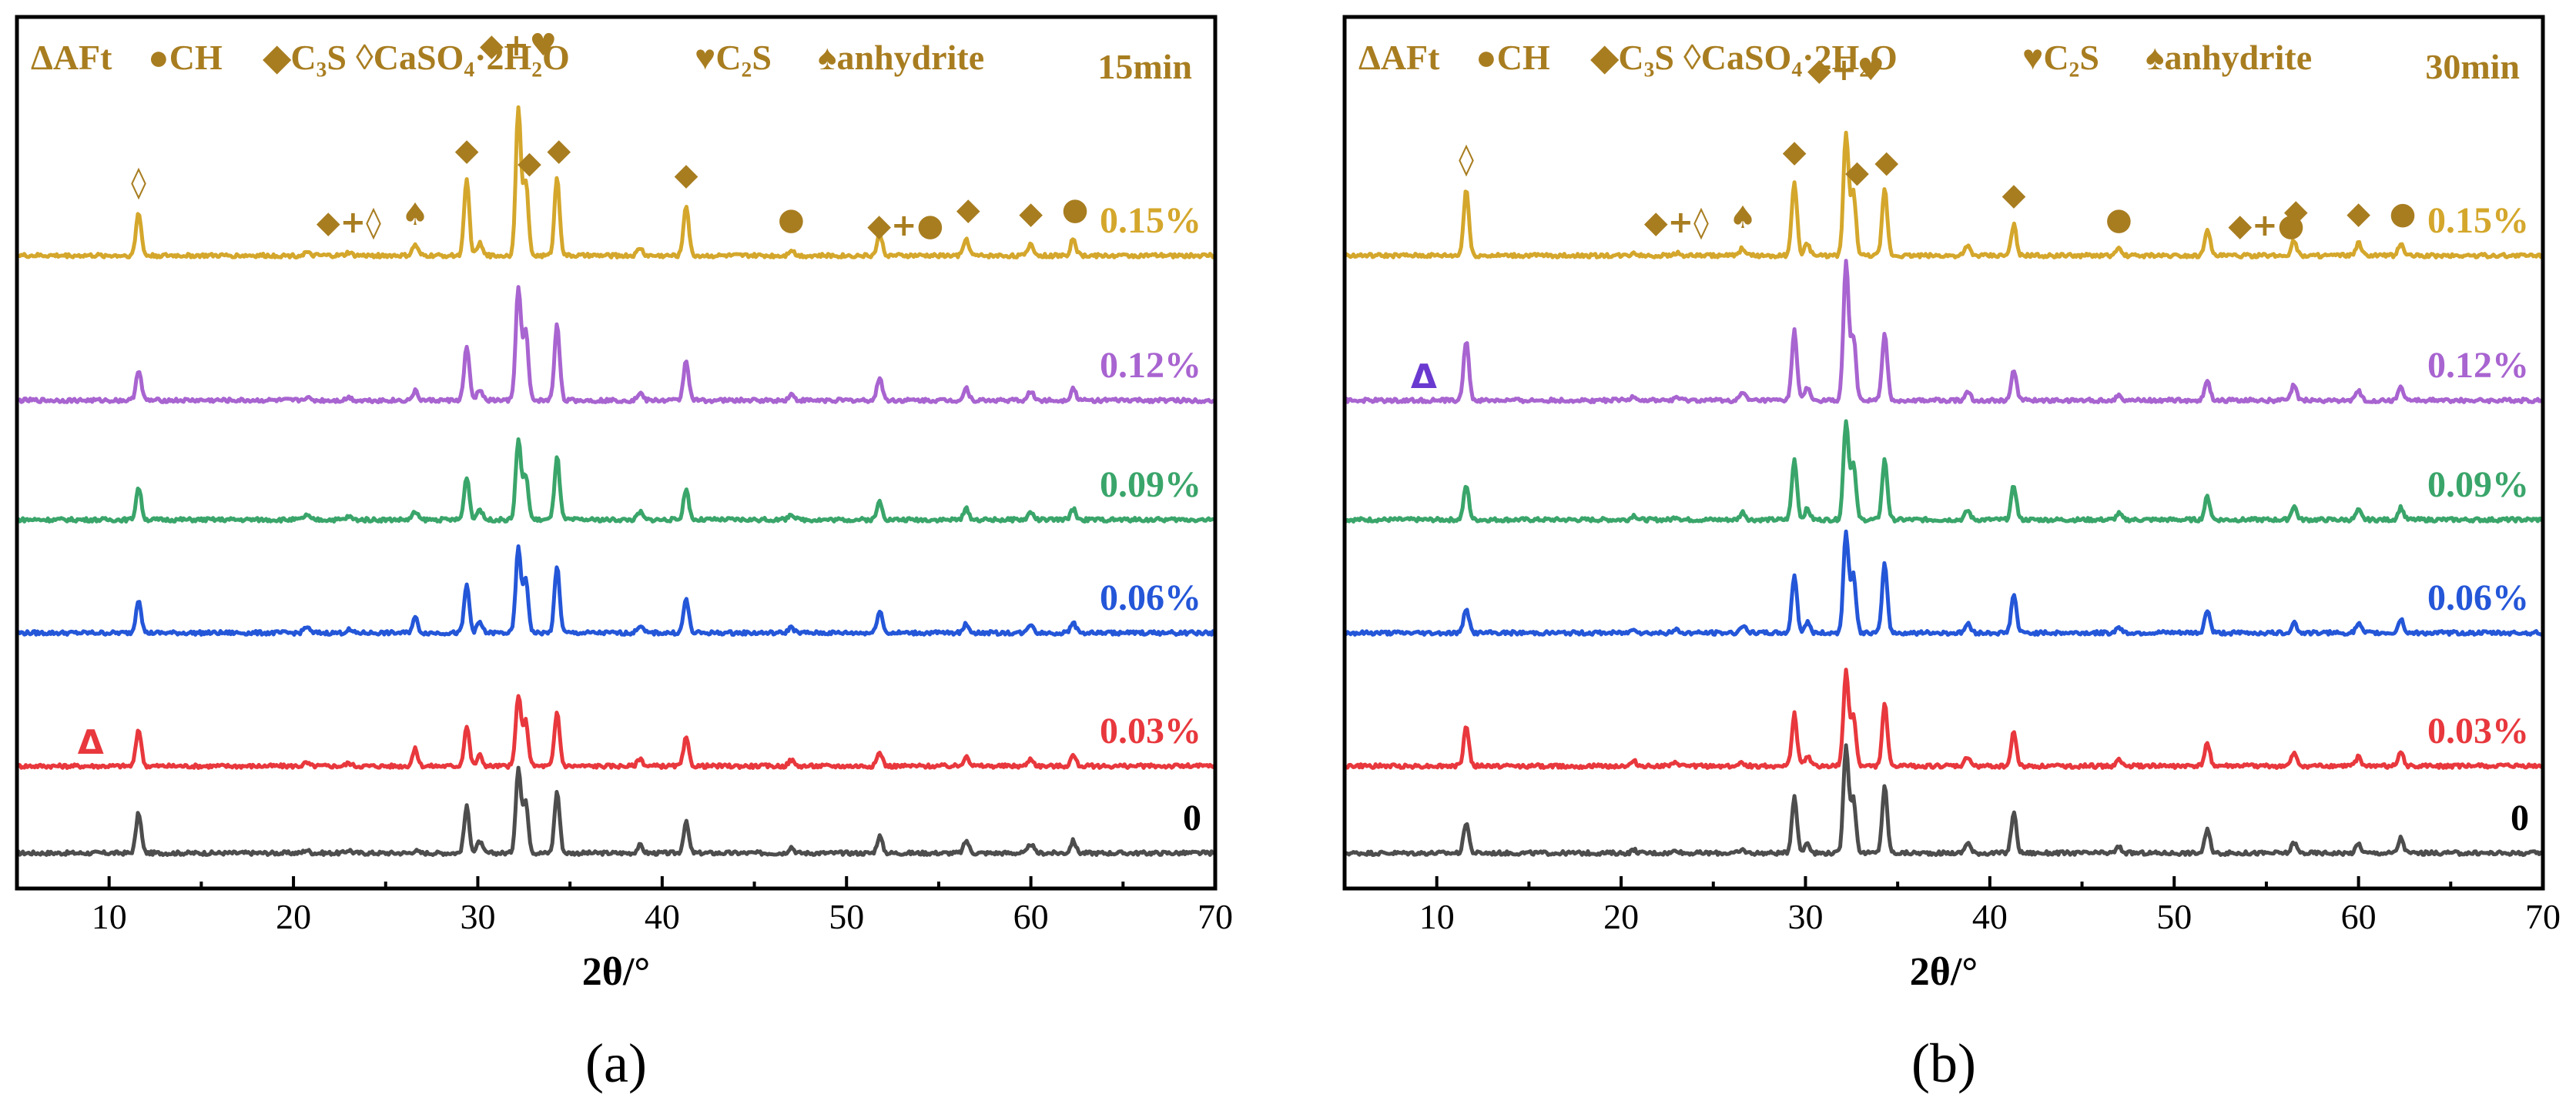 The height and width of the screenshot is (1101, 2576). What do you see at coordinates (2472, 67) in the screenshot?
I see `time-label: 30min` at bounding box center [2472, 67].